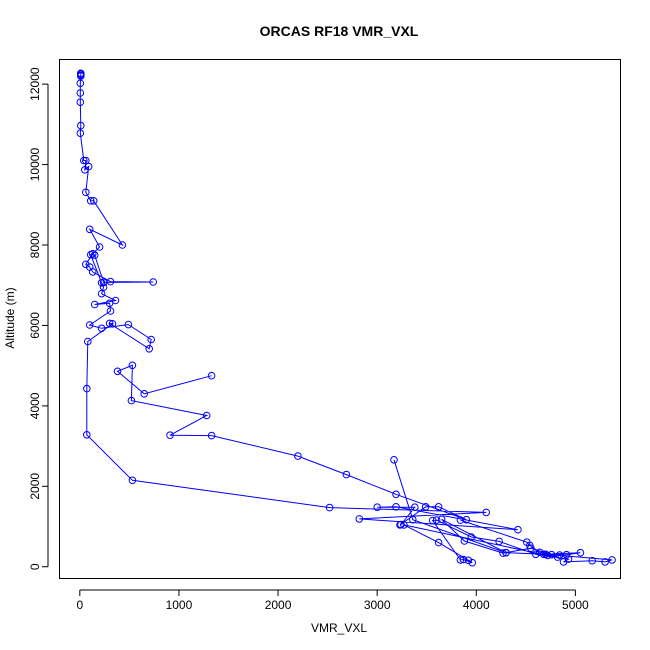 This screenshot has width=650, height=650. What do you see at coordinates (332, 600) in the screenshot?
I see `x-axis: 0 1000 2000 3000 4000 5000` at bounding box center [332, 600].